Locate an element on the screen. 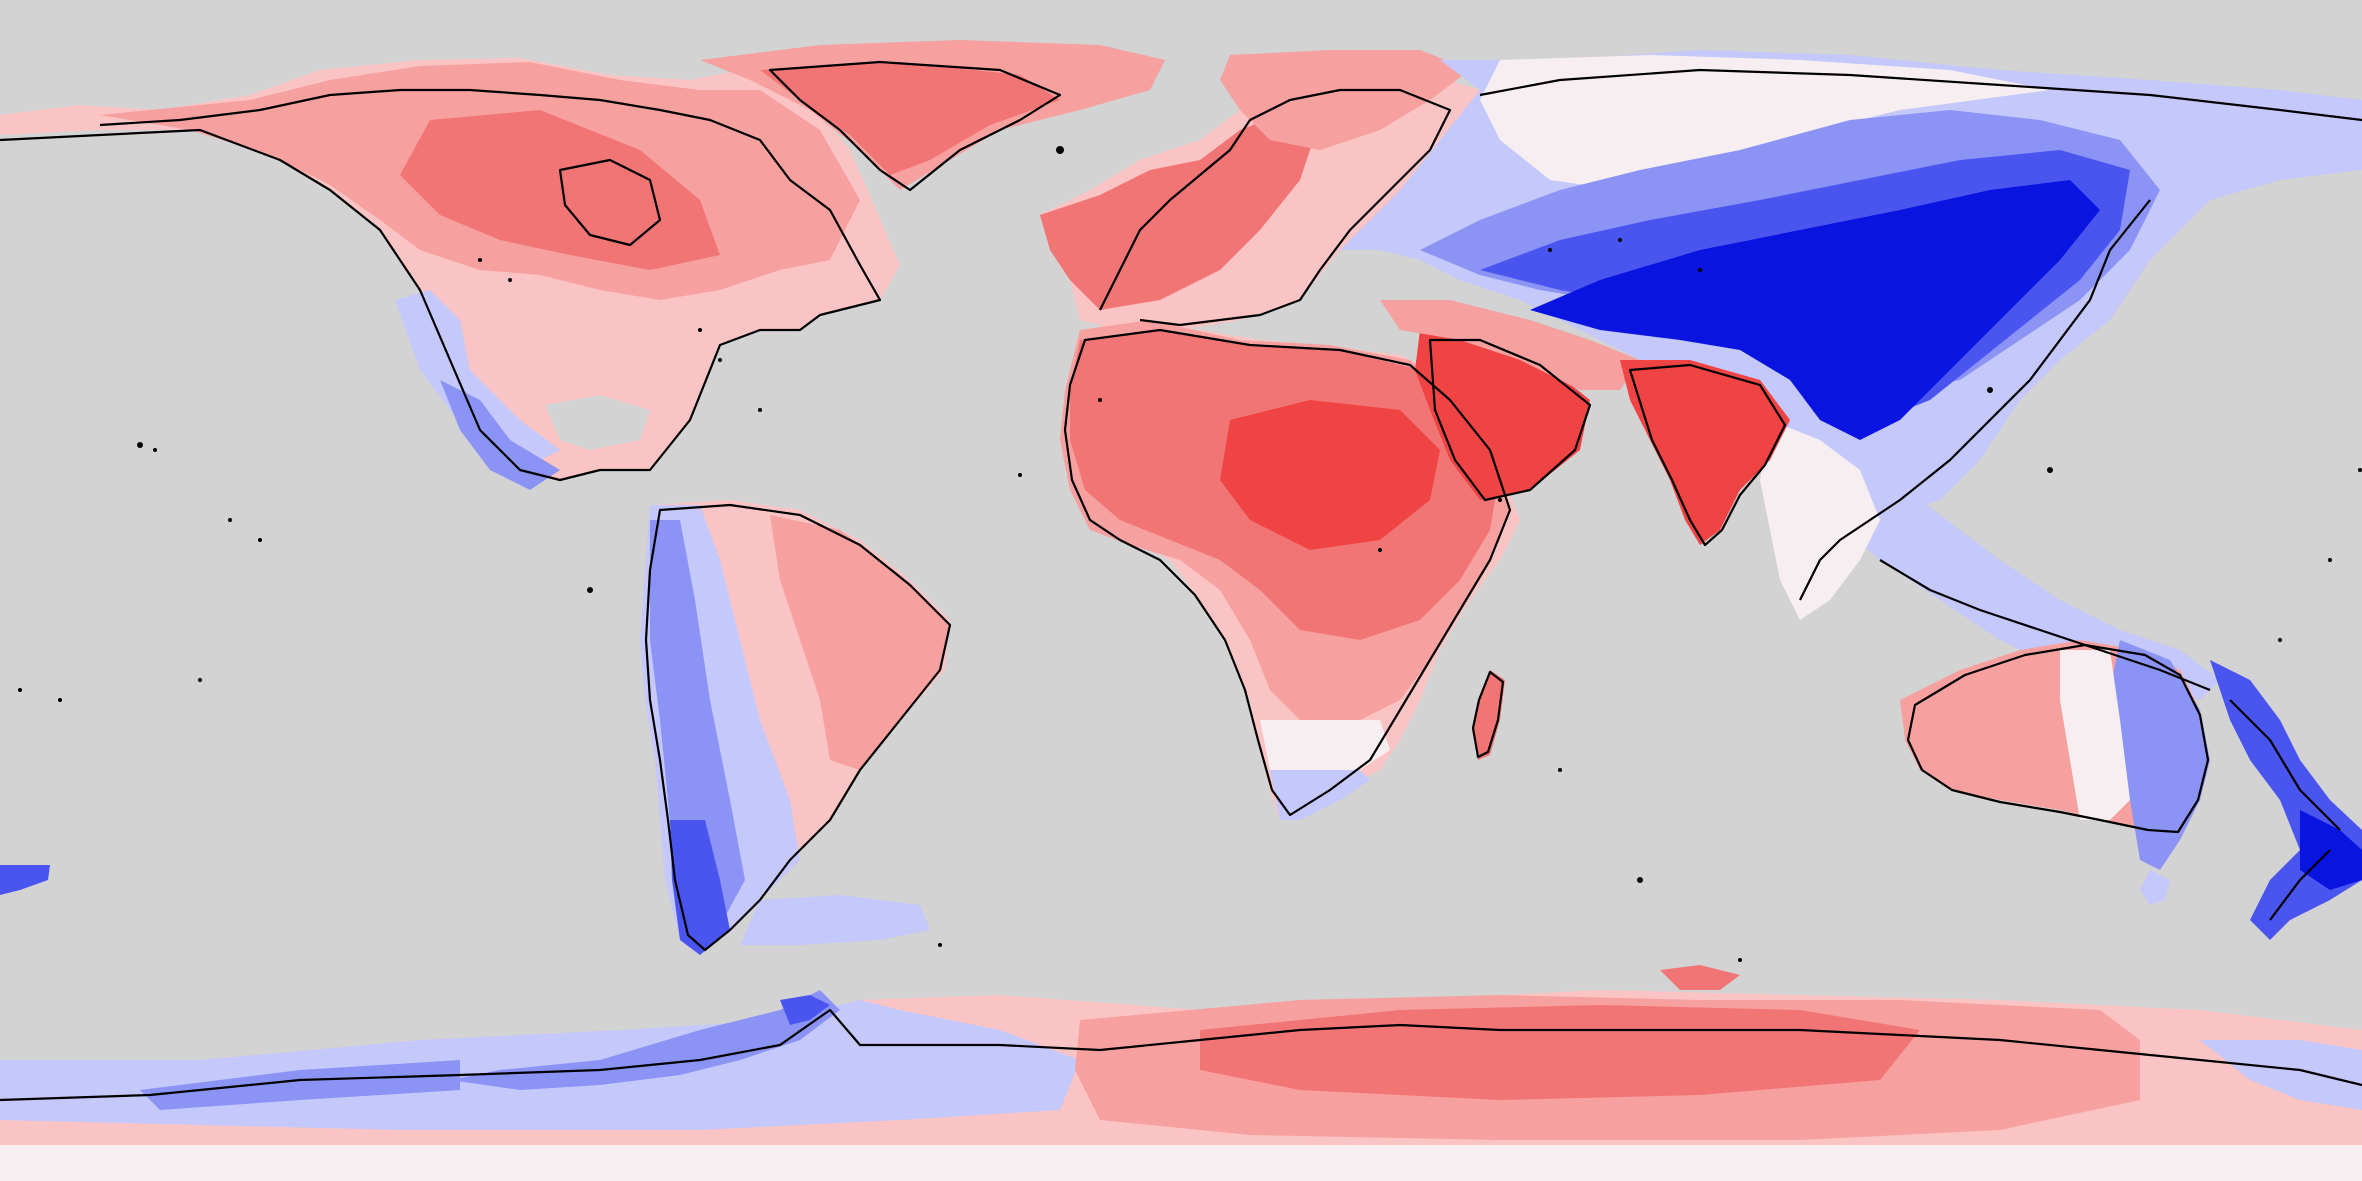  coastline-southeast-asia is located at coordinates (2045, 625).